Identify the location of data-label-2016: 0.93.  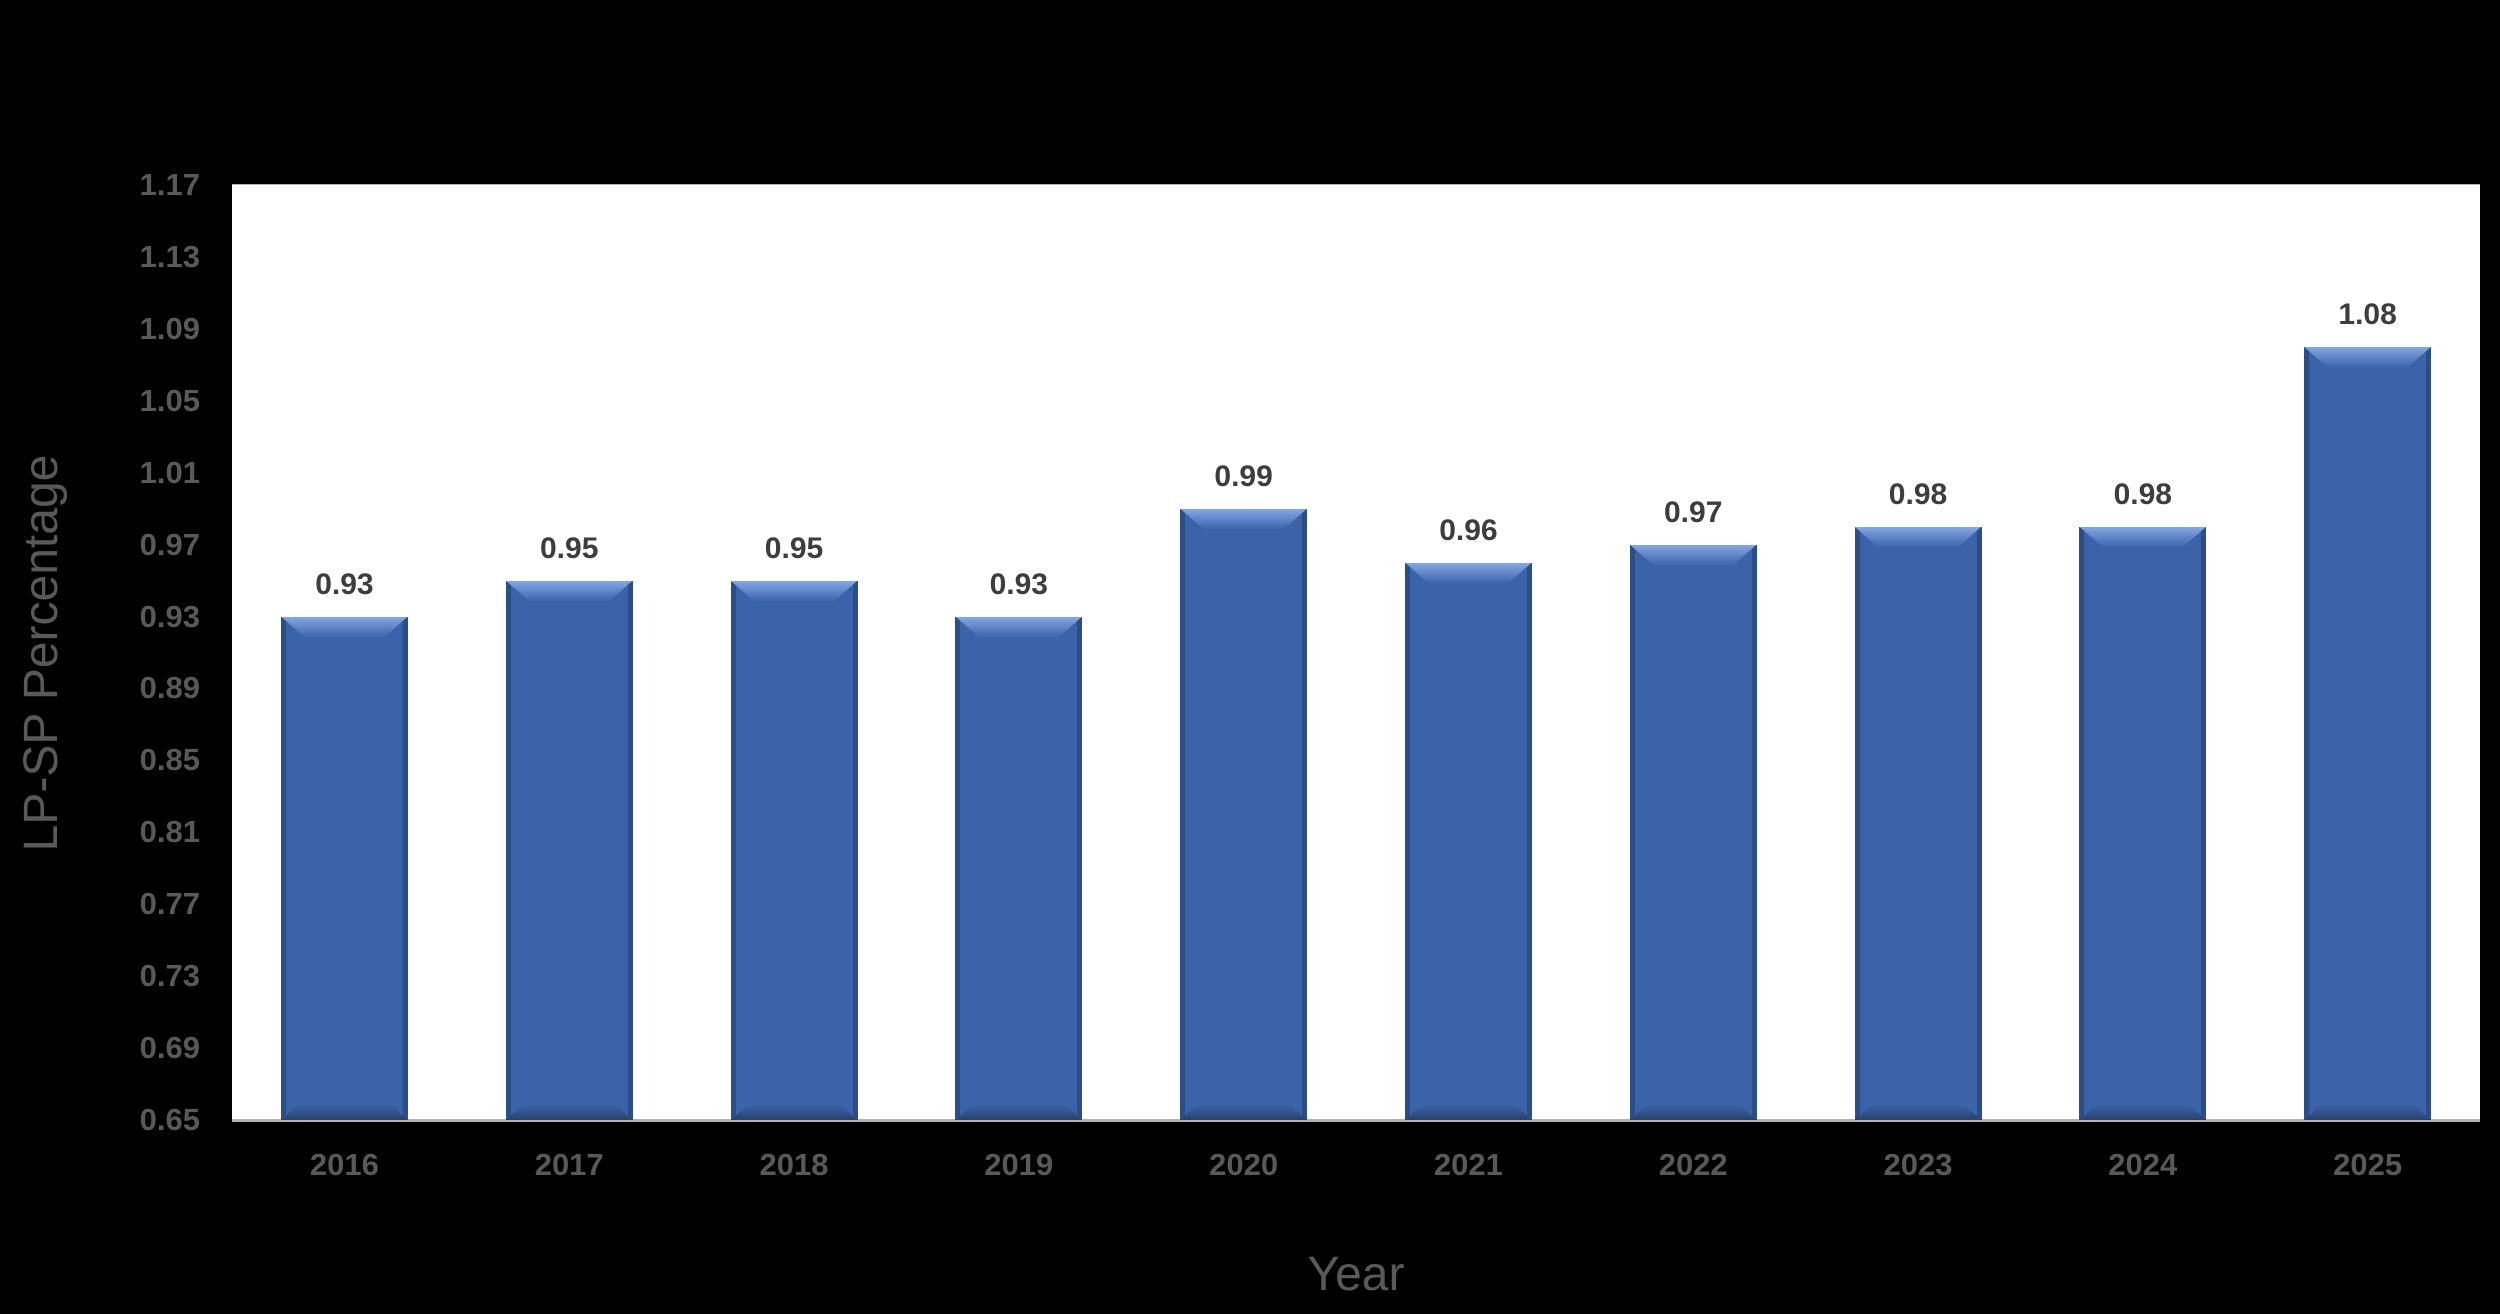
(344, 584).